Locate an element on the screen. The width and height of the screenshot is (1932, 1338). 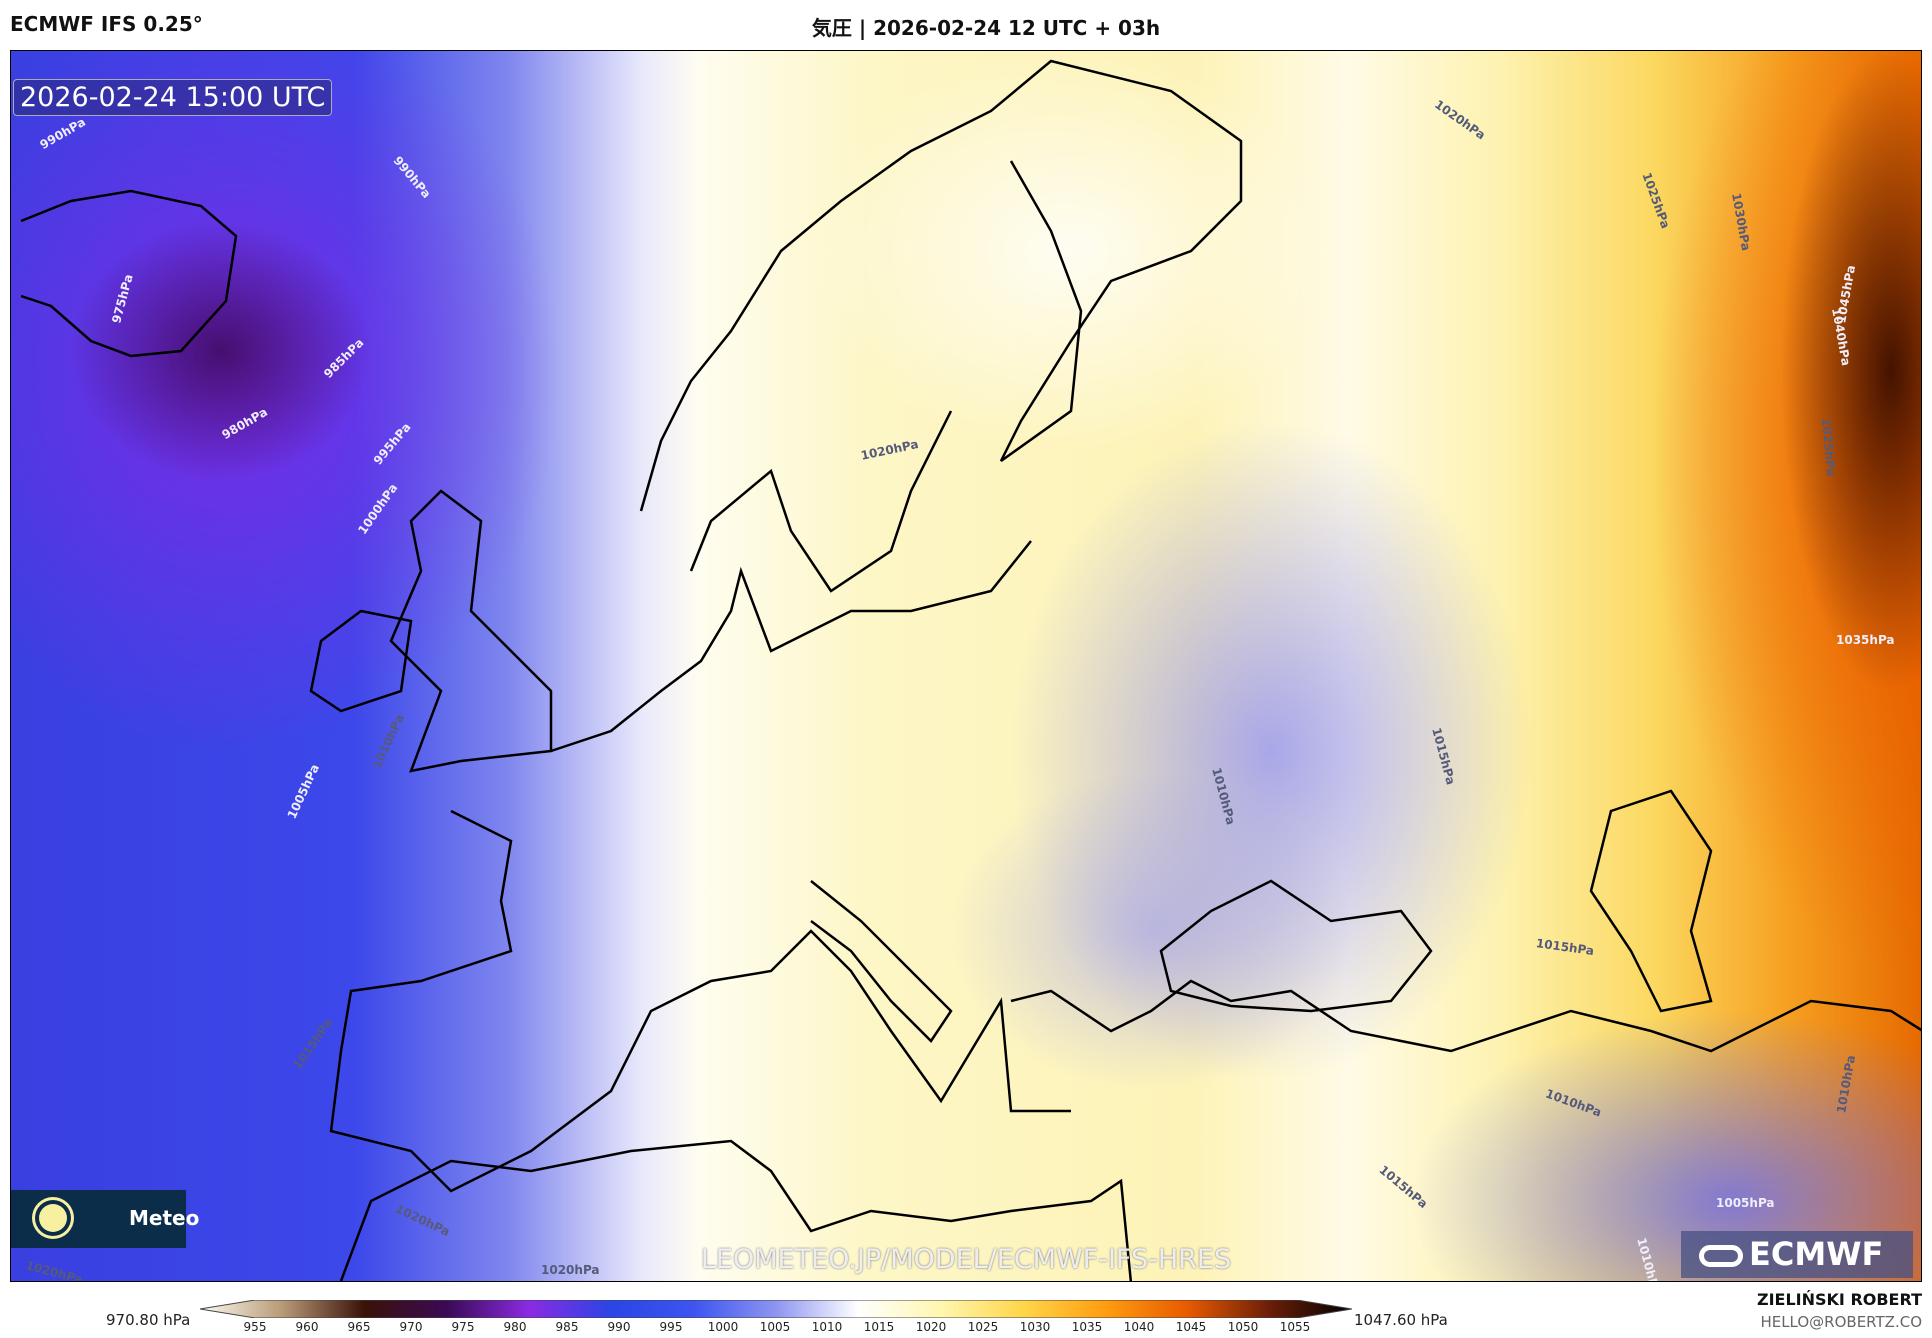
contour-label: 1035hPa is located at coordinates (1865, 640).